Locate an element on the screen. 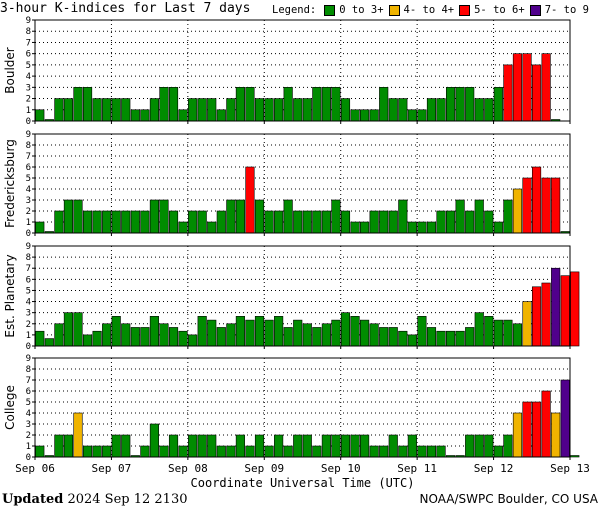  chart-title: 3-hour K-indices for Last 7 days is located at coordinates (125, 8).